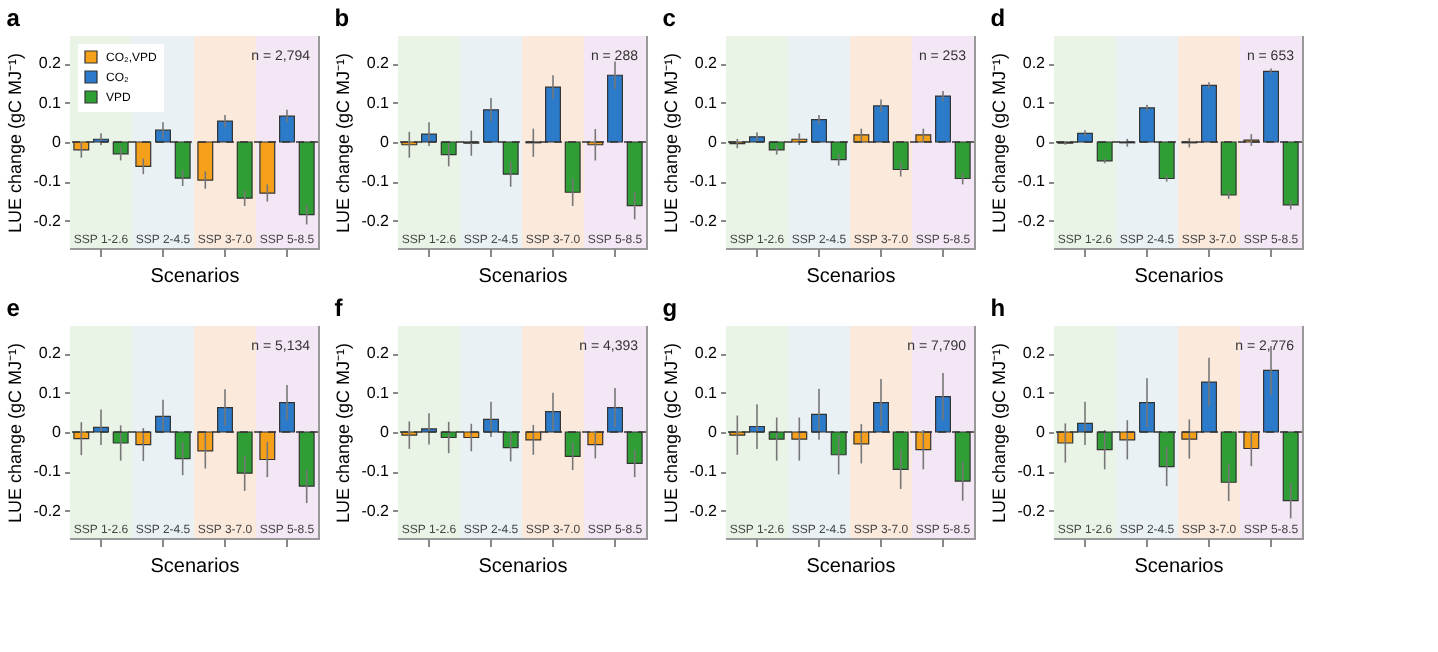 The image size is (1438, 652). Describe the element at coordinates (339, 308) in the screenshot. I see `chart-title: f` at that location.